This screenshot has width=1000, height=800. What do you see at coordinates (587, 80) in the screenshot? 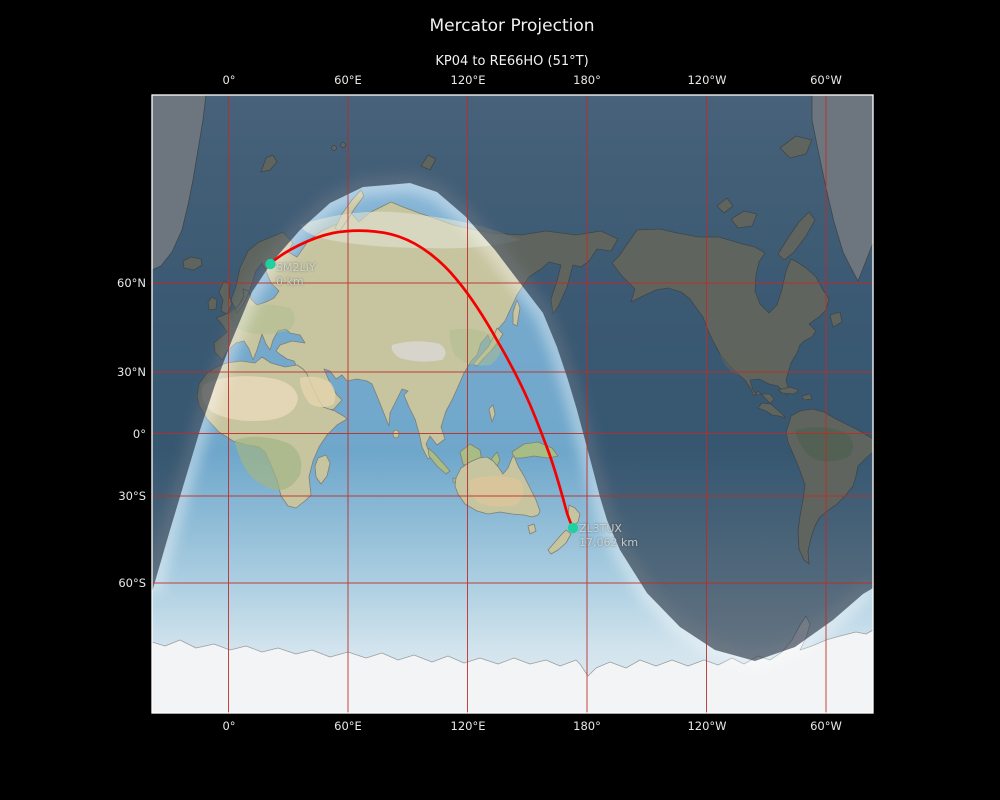
I see `tick-top-lon-180: 180°` at bounding box center [587, 80].